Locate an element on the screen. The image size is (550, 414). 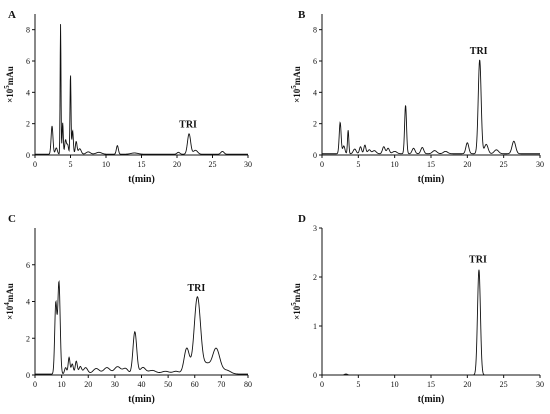
x-tick-label: 40 is located at coordinates (142, 384).